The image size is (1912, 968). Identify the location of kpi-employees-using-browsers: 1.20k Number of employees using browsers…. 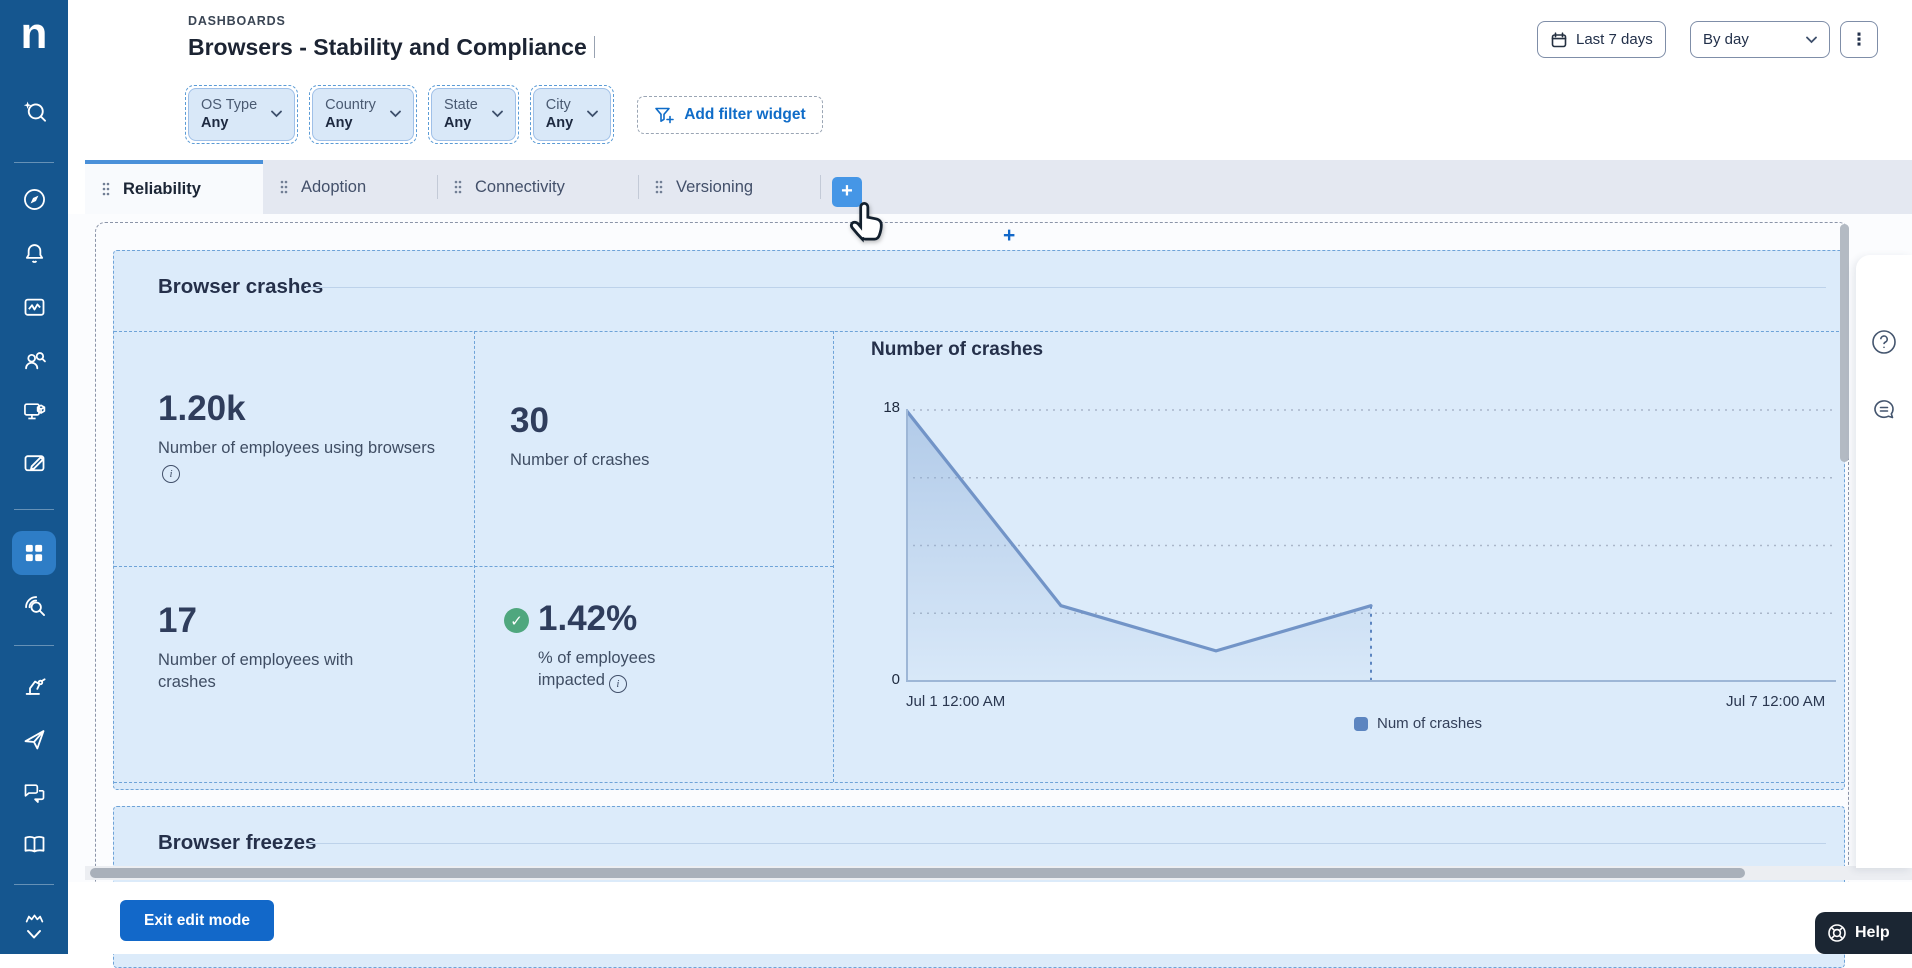
(298, 437).